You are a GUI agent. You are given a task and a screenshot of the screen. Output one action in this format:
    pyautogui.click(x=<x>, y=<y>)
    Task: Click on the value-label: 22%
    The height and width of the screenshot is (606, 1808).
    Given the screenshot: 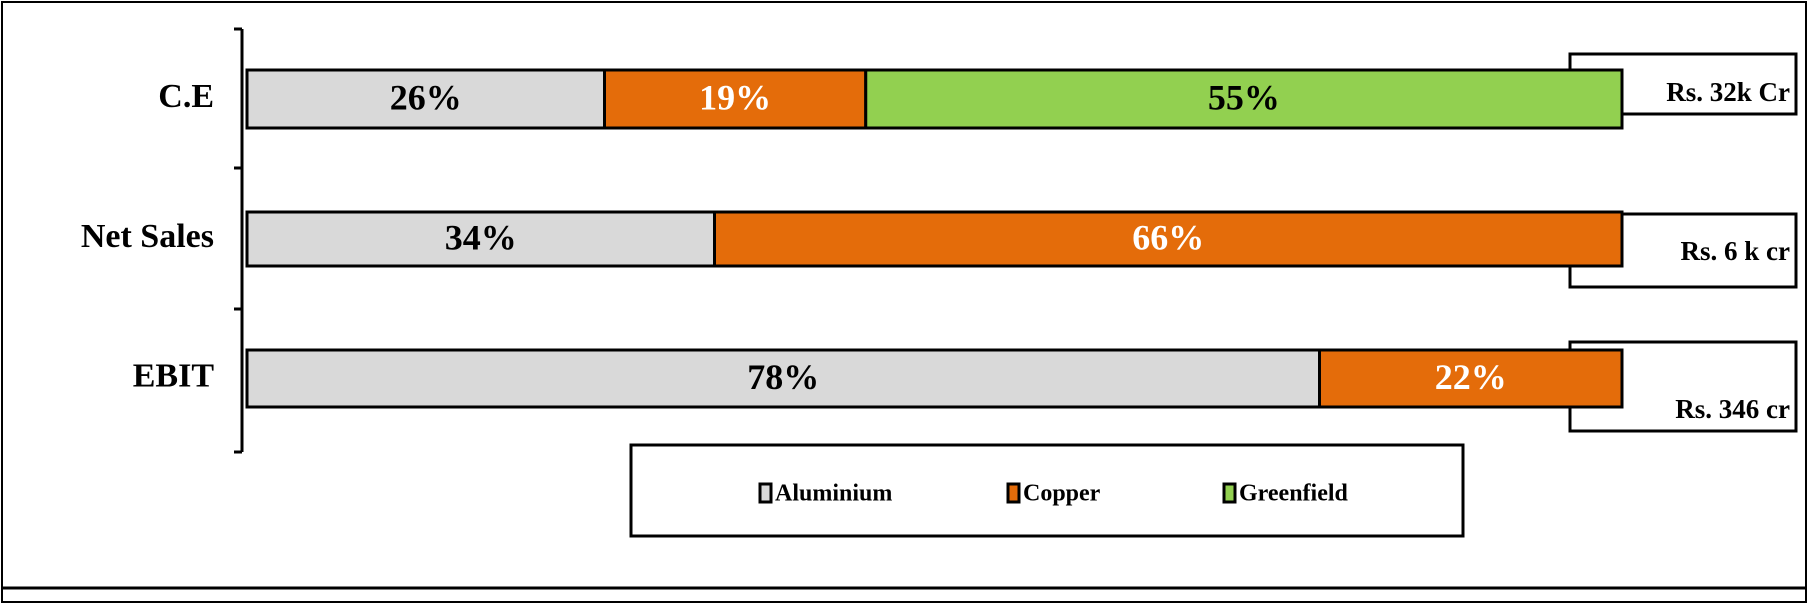 What is the action you would take?
    pyautogui.click(x=1471, y=377)
    